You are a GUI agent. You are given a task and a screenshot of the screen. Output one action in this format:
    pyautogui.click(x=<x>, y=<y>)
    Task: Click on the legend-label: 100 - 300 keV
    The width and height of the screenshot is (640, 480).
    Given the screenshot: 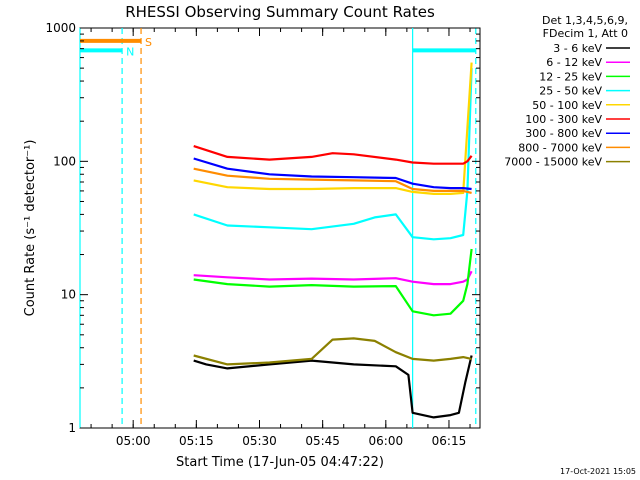 What is the action you would take?
    pyautogui.click(x=563, y=119)
    